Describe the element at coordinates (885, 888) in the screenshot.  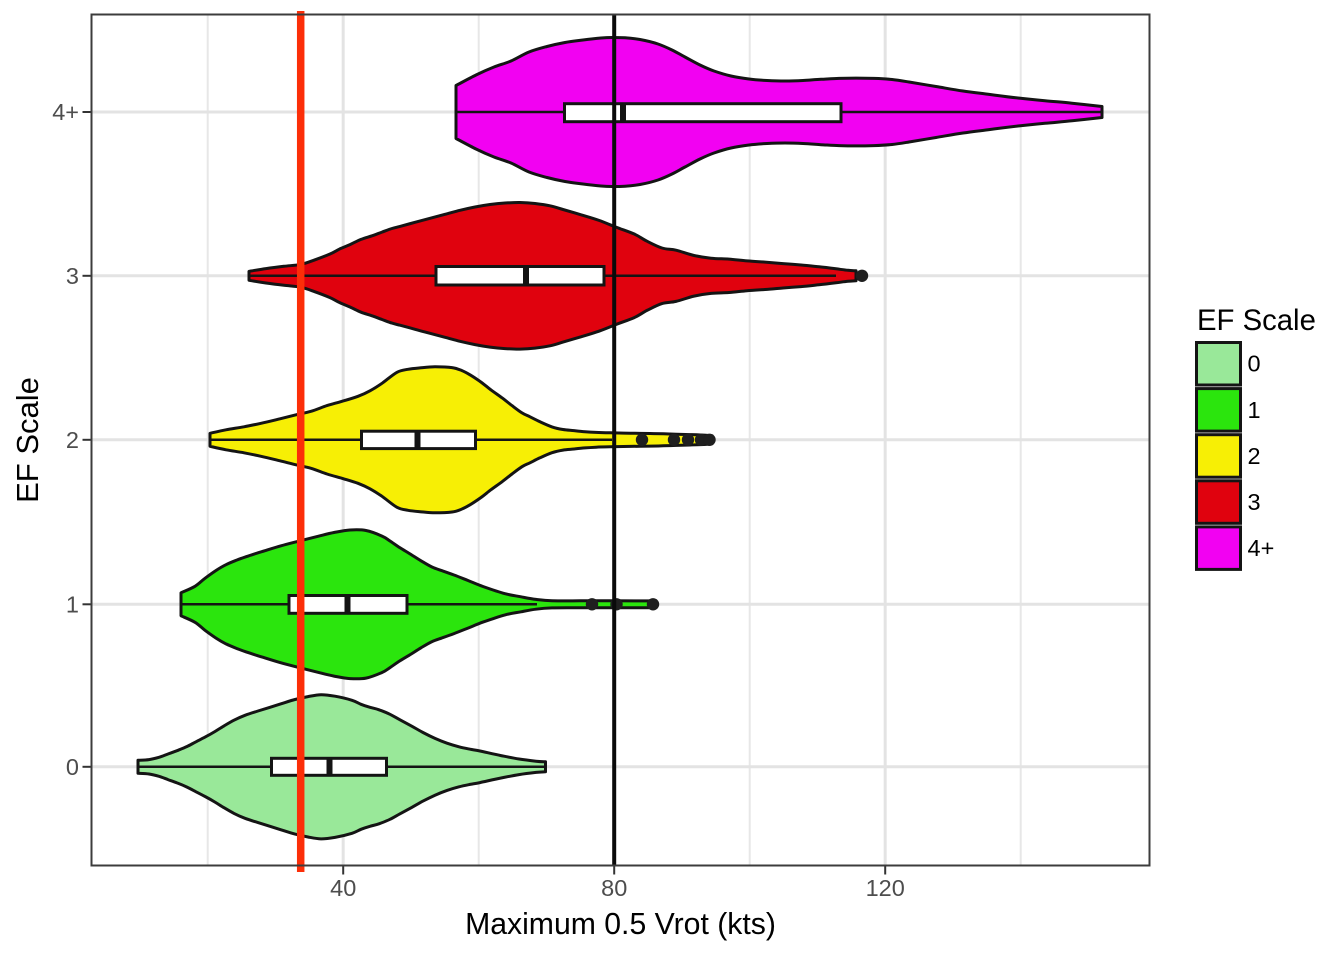
I see `svg-text: 120` at that location.